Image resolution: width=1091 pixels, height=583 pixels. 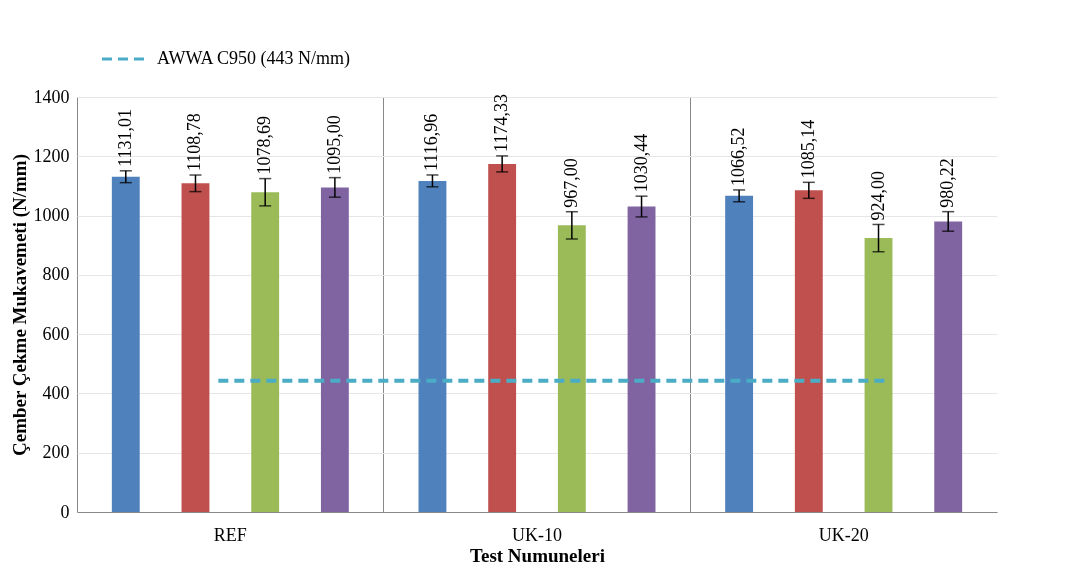 I want to click on data-label: 1085,14, so click(x=807, y=149).